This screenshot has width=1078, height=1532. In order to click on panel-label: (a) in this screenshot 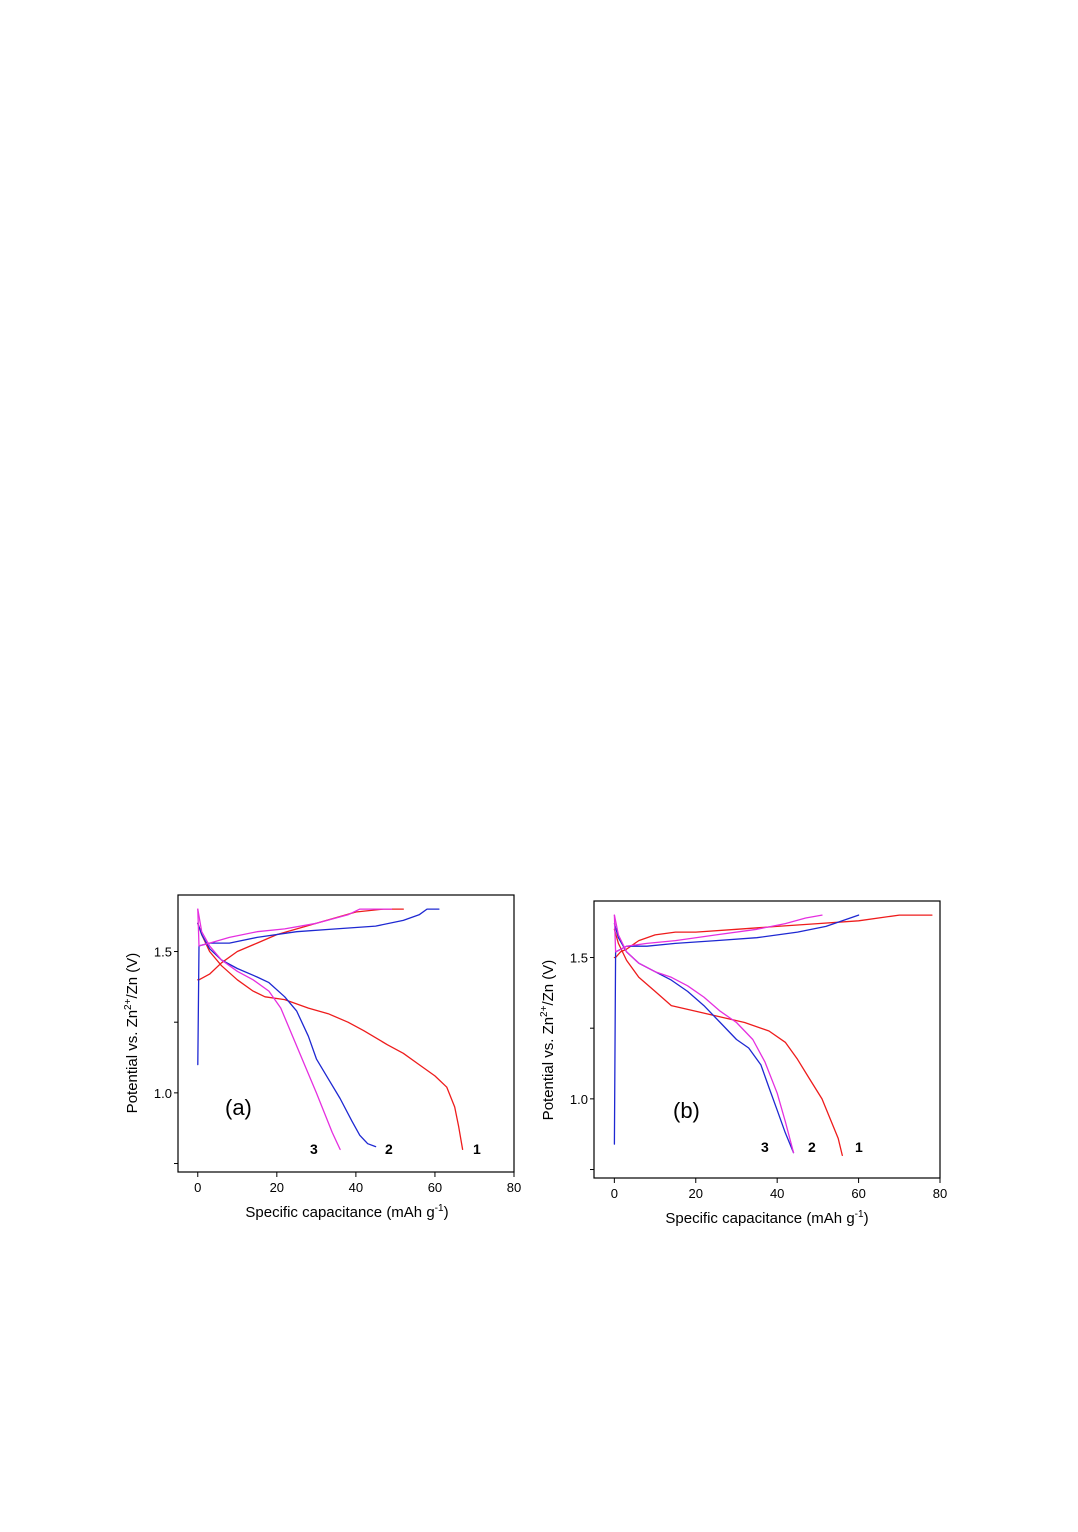, I will do `click(238, 1107)`.